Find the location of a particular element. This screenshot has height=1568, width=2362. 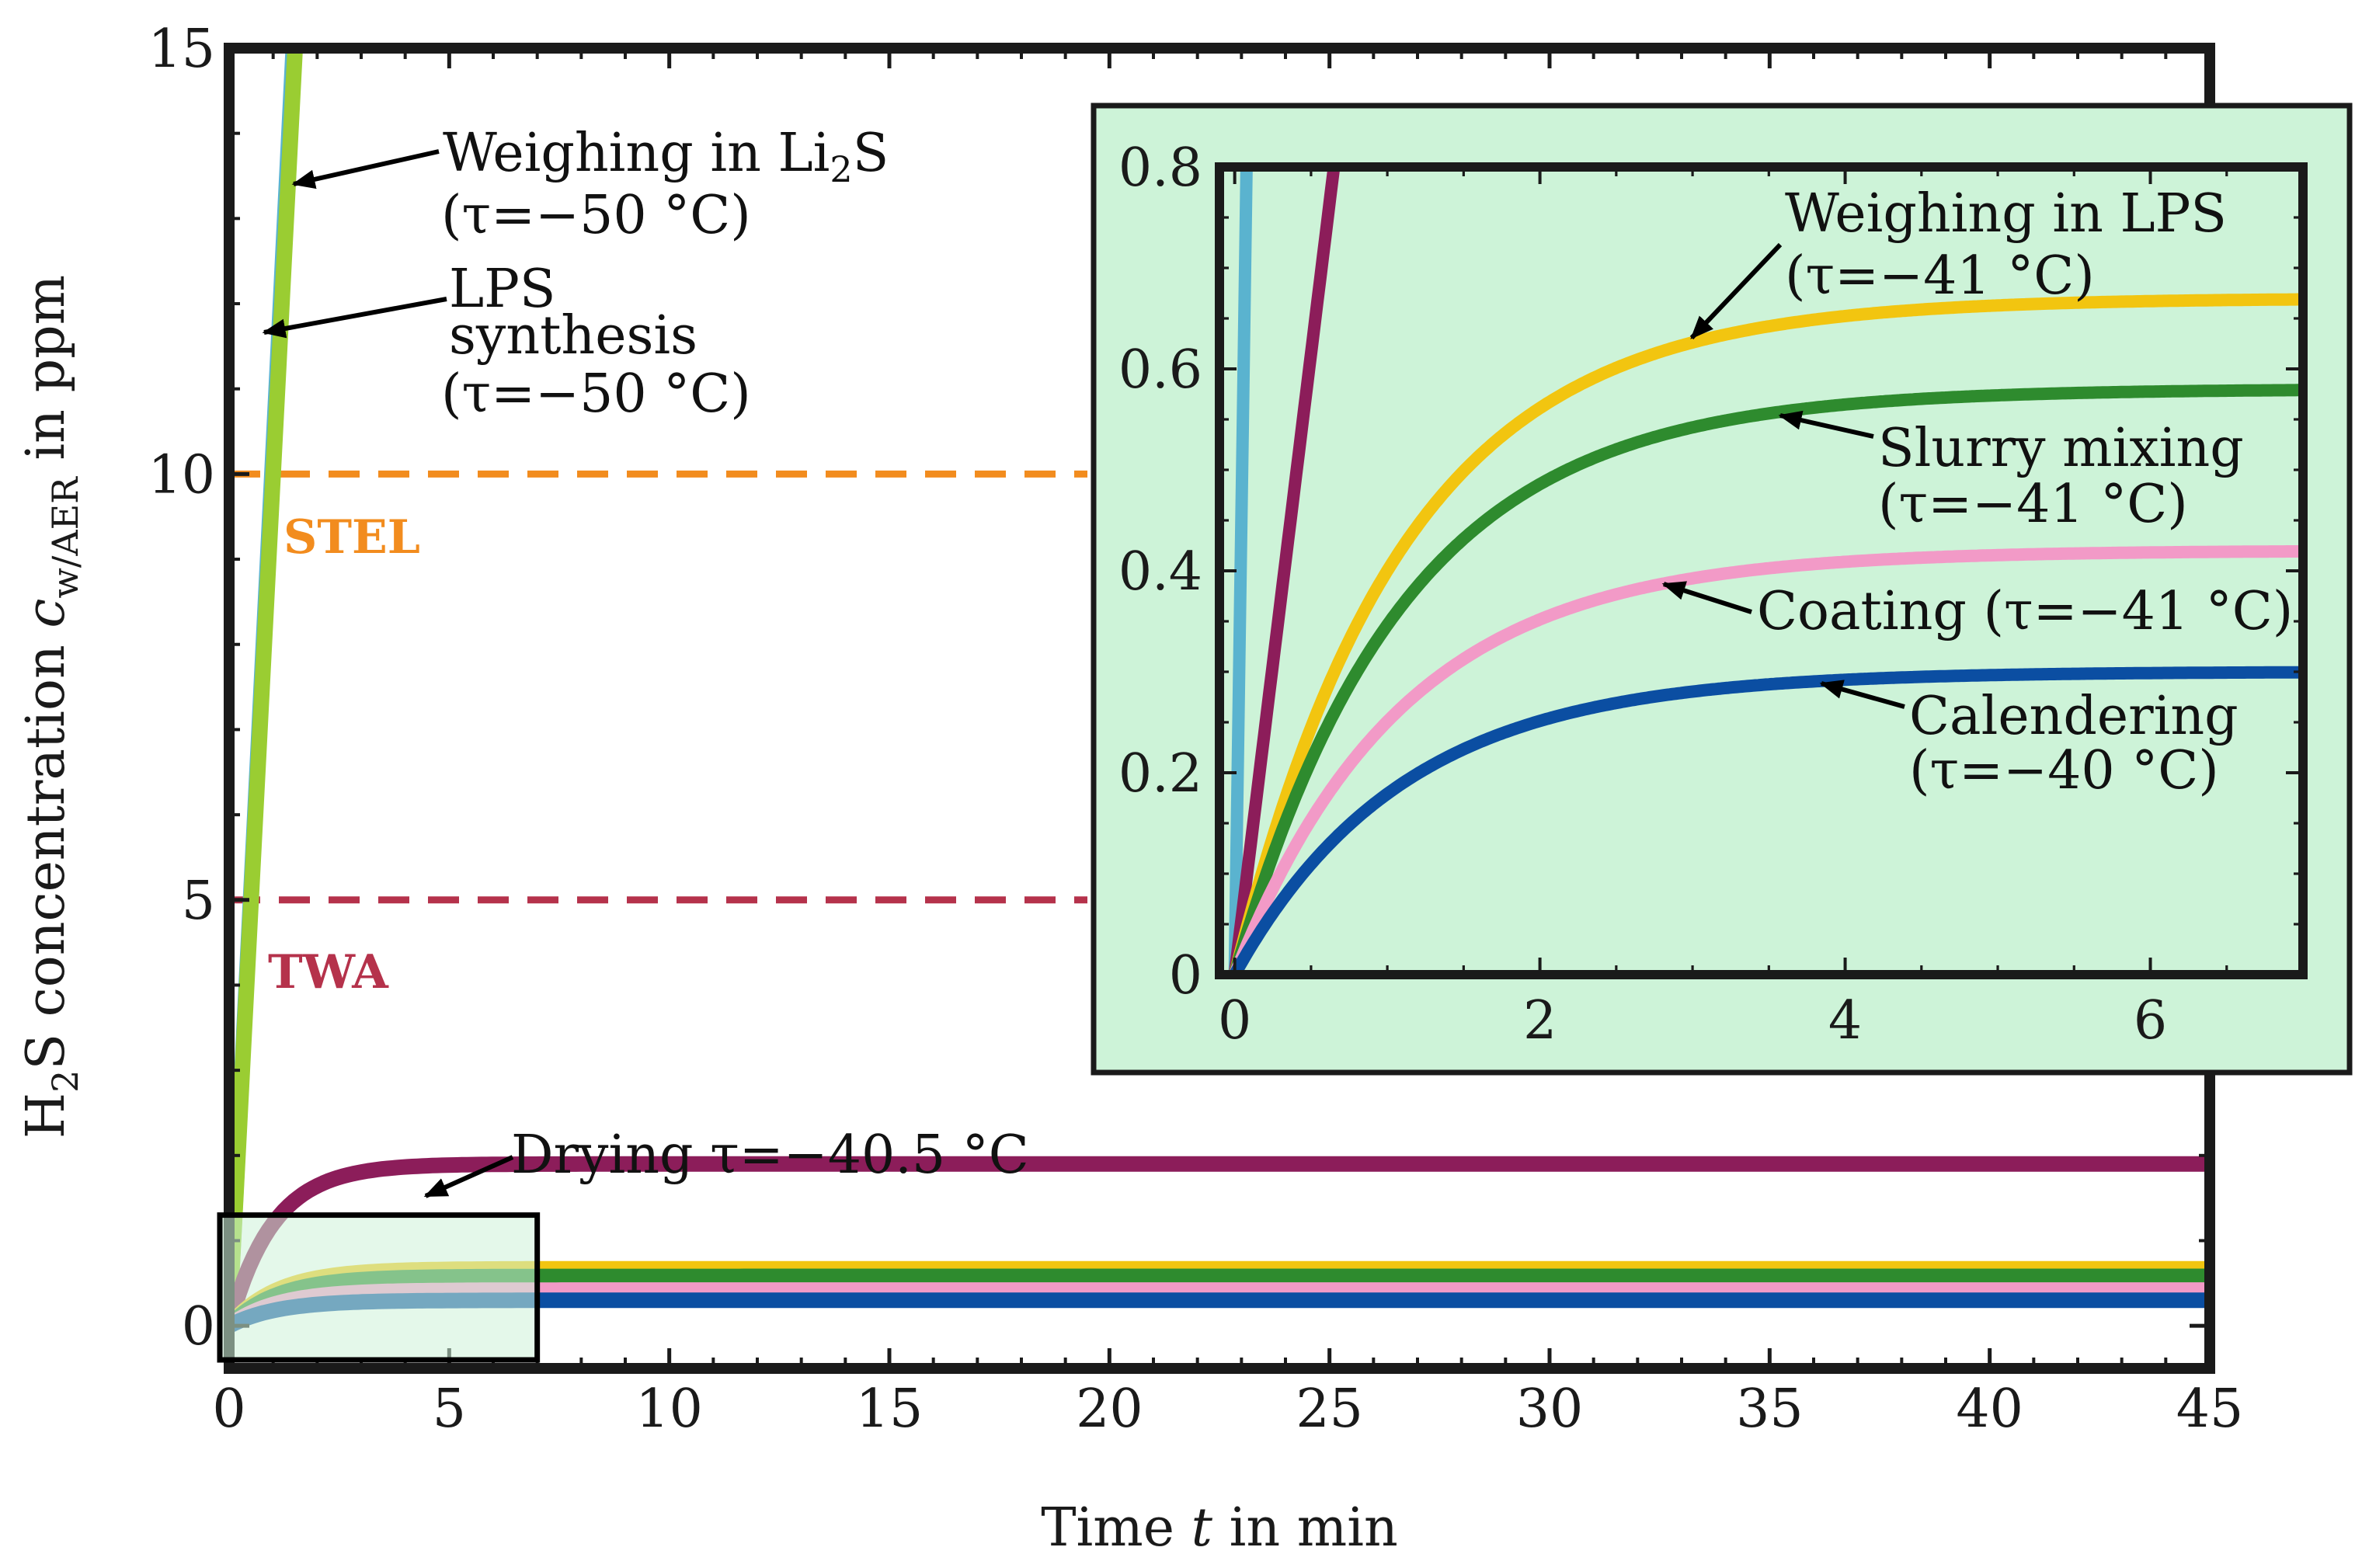

arrow-weighing-lps is located at coordinates (1736, 291).